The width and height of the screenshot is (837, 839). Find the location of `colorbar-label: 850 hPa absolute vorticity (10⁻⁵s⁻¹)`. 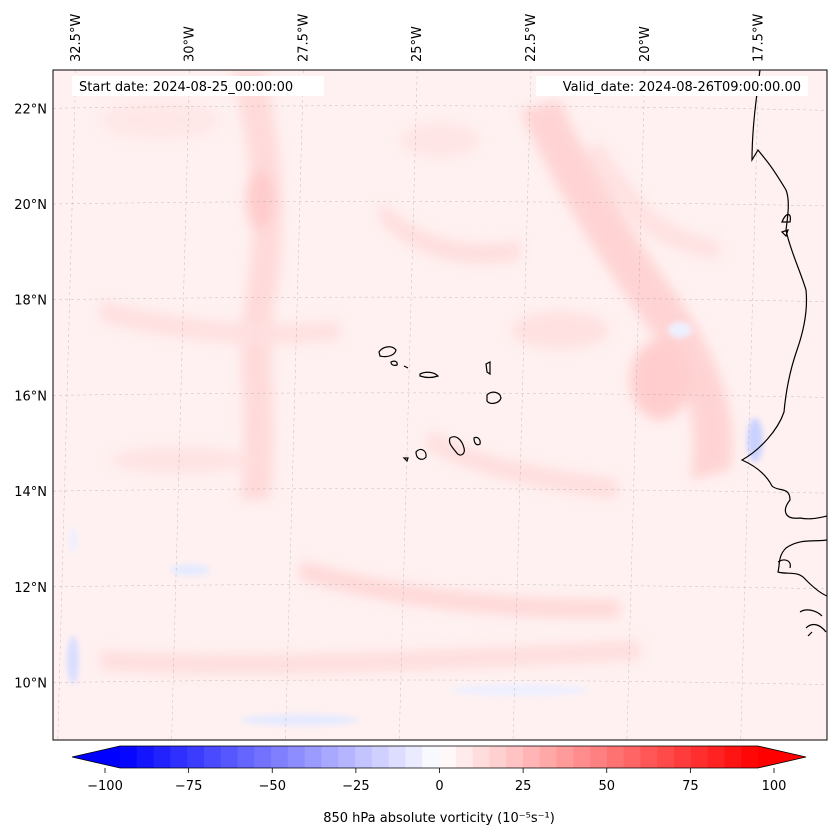

colorbar-label: 850 hPa absolute vorticity (10⁻⁵s⁻¹) is located at coordinates (439, 818).